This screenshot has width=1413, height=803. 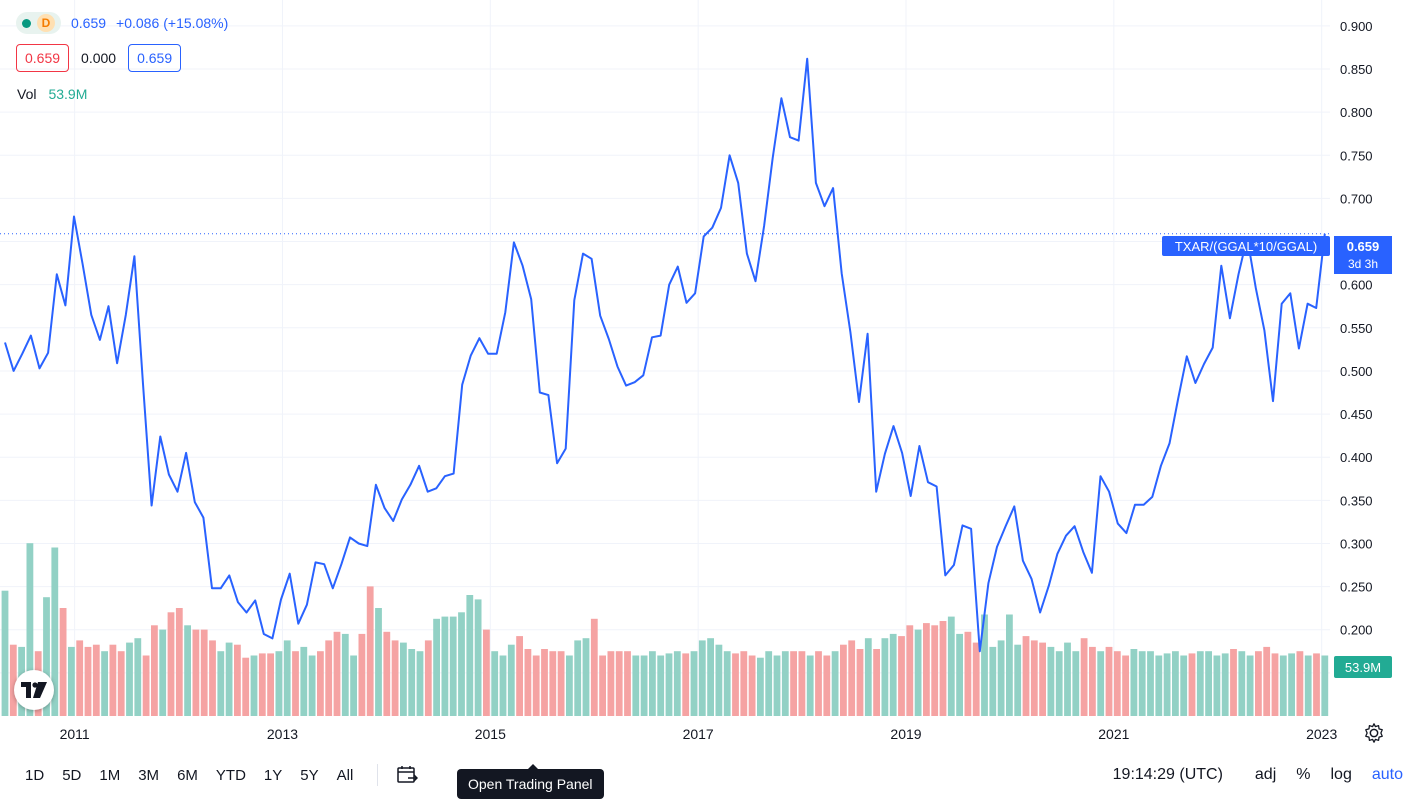 What do you see at coordinates (1387, 774) in the screenshot?
I see `auto-scale-toggle: auto` at bounding box center [1387, 774].